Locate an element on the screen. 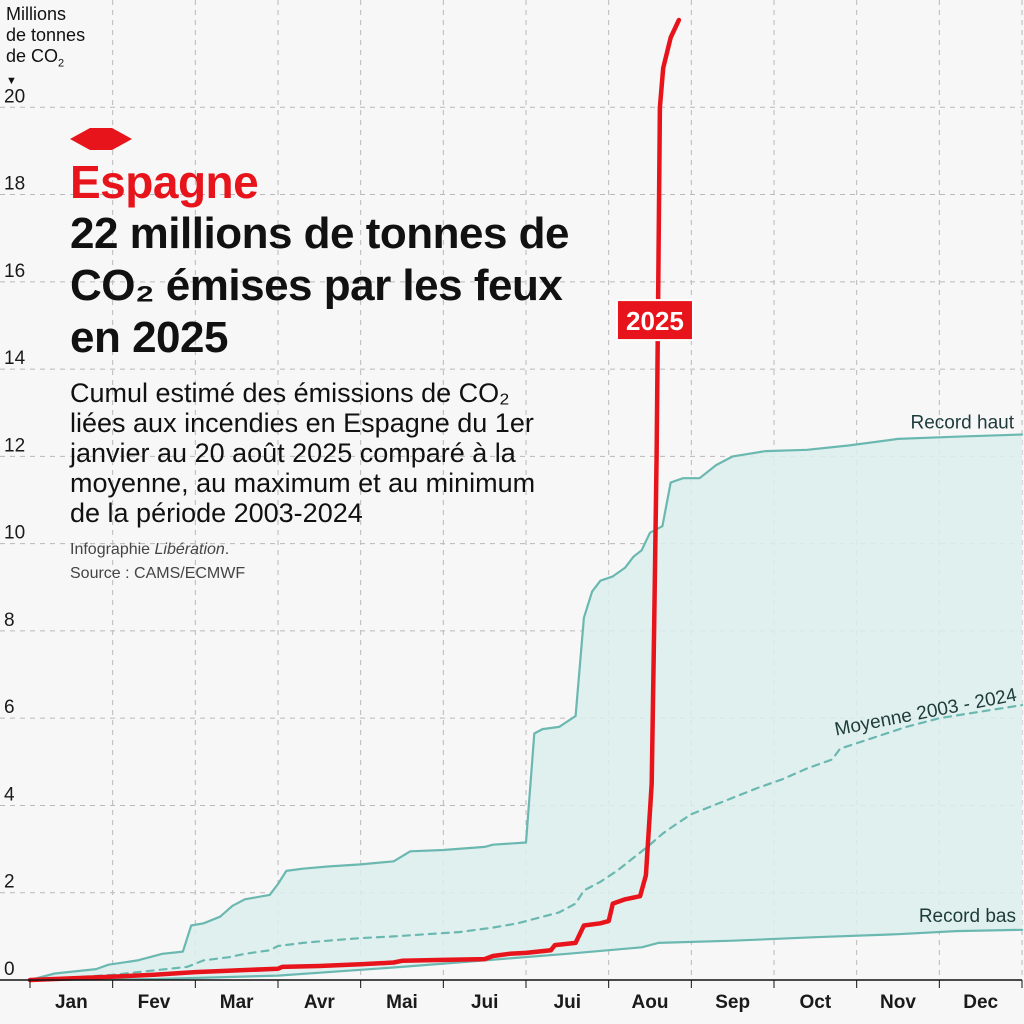  y-tick-label: 20 is located at coordinates (14, 96).